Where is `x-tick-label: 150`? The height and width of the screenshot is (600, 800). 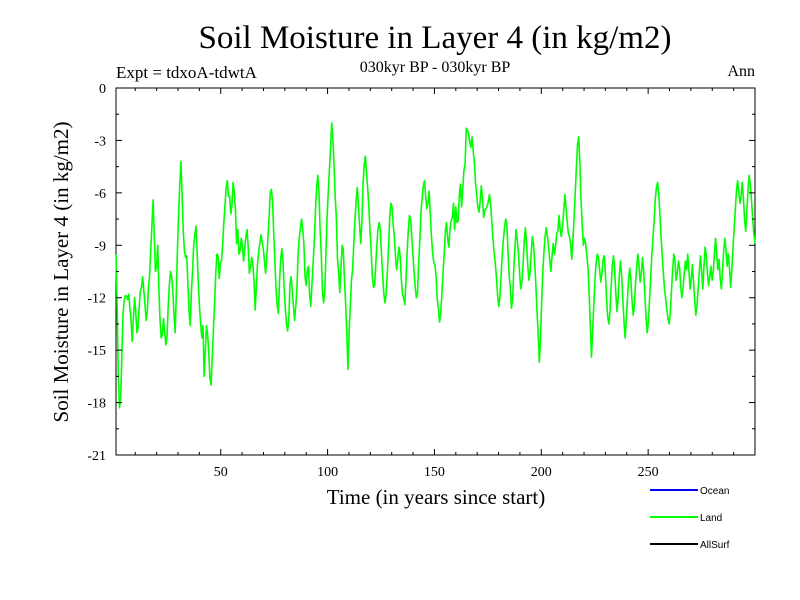 x-tick-label: 150 is located at coordinates (434, 472).